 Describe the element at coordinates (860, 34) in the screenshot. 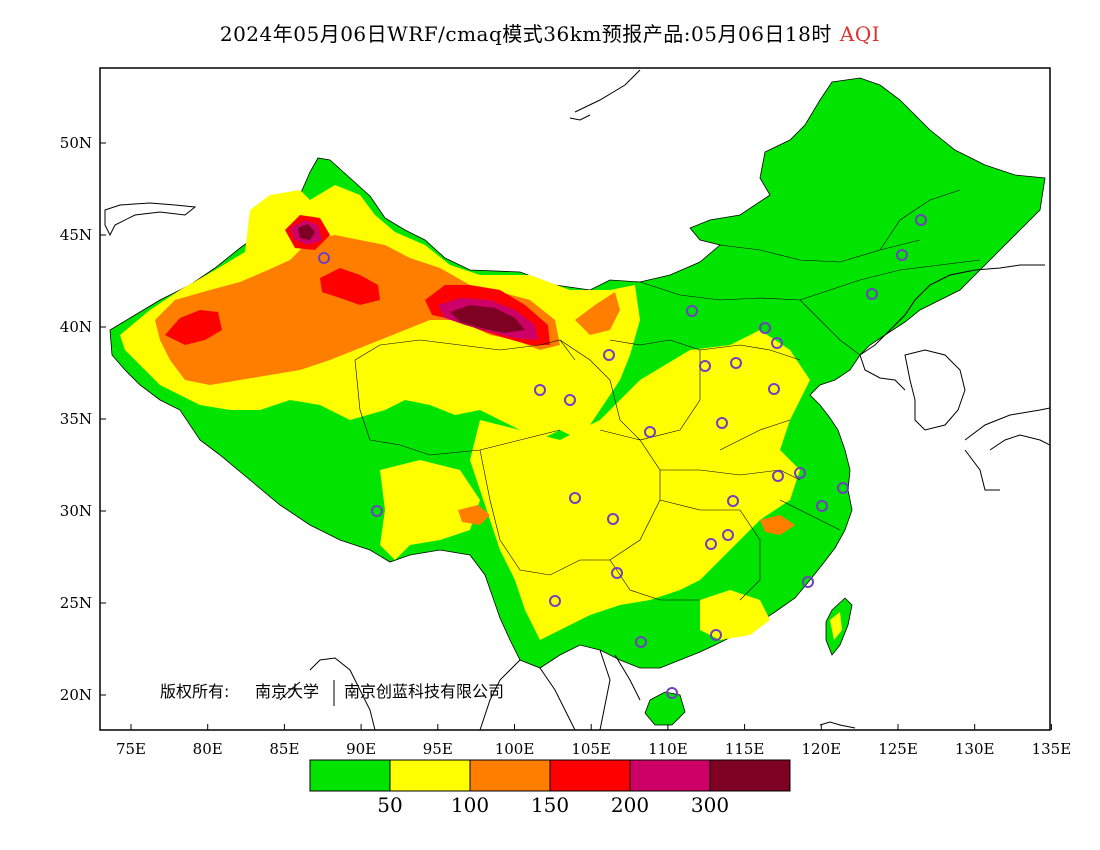

I see `title-variable: AQI` at that location.